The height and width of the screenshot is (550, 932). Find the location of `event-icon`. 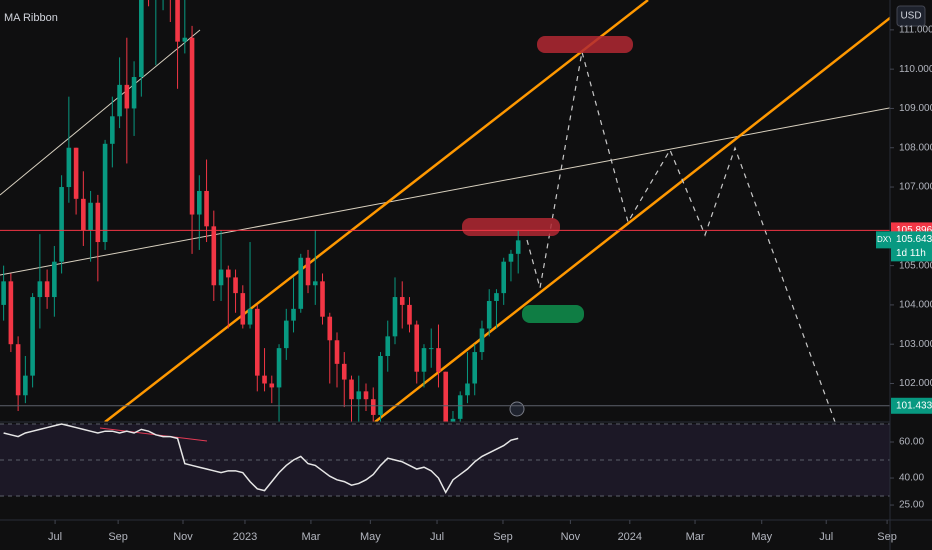

event-icon is located at coordinates (517, 409).